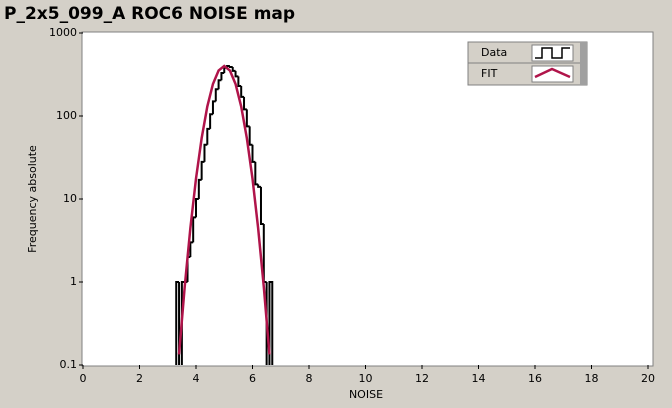 This screenshot has height=408, width=672. Describe the element at coordinates (648, 378) in the screenshot. I see `x-tick-label: 20` at that location.